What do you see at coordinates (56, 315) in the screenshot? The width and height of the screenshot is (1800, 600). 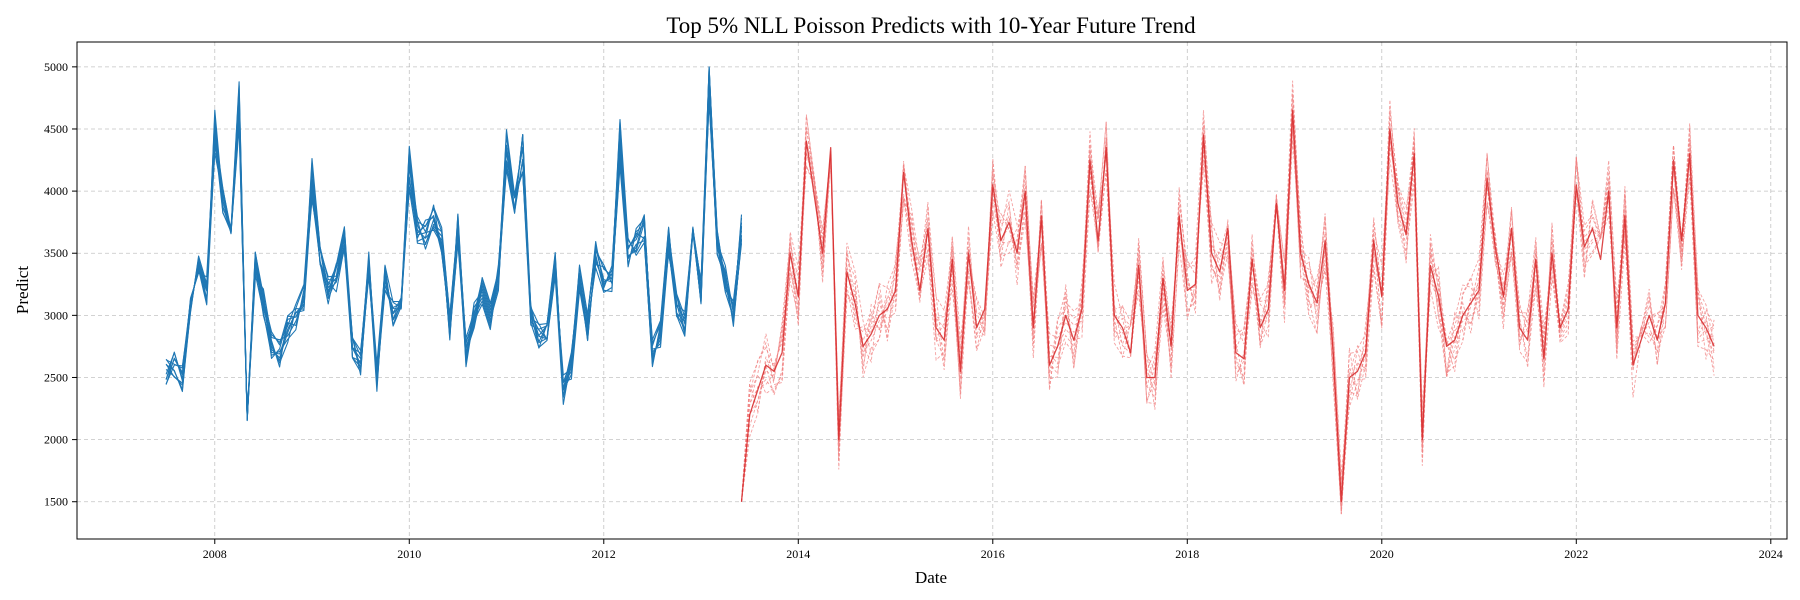 I see `y-tick-label: 3000` at bounding box center [56, 315].